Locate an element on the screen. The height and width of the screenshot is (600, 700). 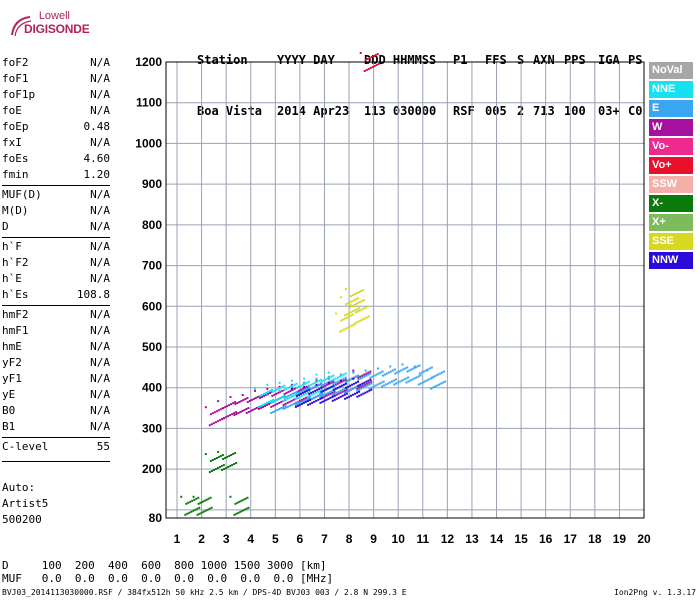
x-tick-label: 12 is located at coordinates (448, 539).